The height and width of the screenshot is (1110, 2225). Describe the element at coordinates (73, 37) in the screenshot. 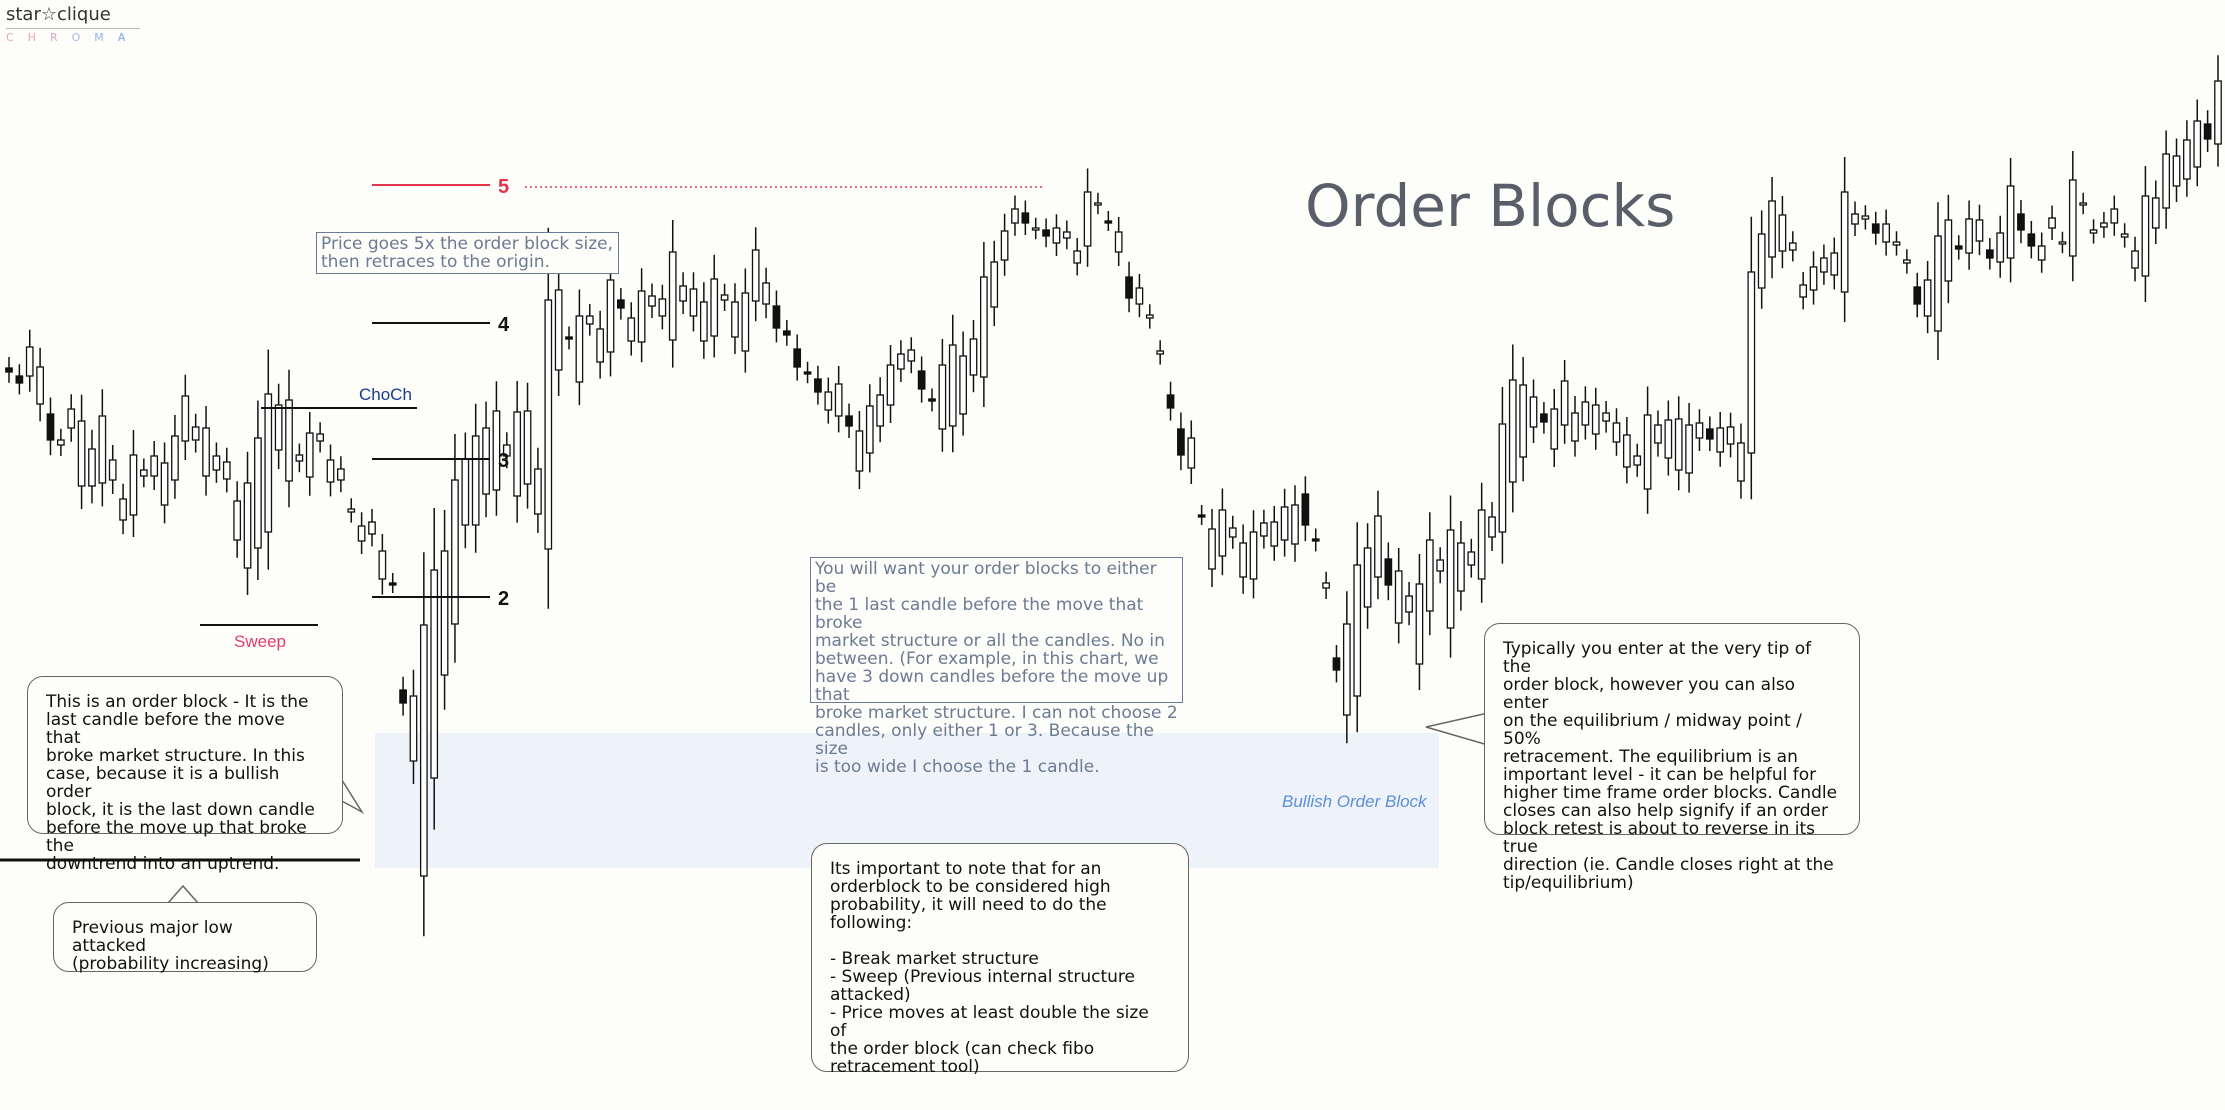

I see `logo-chroma: CHROMA` at that location.